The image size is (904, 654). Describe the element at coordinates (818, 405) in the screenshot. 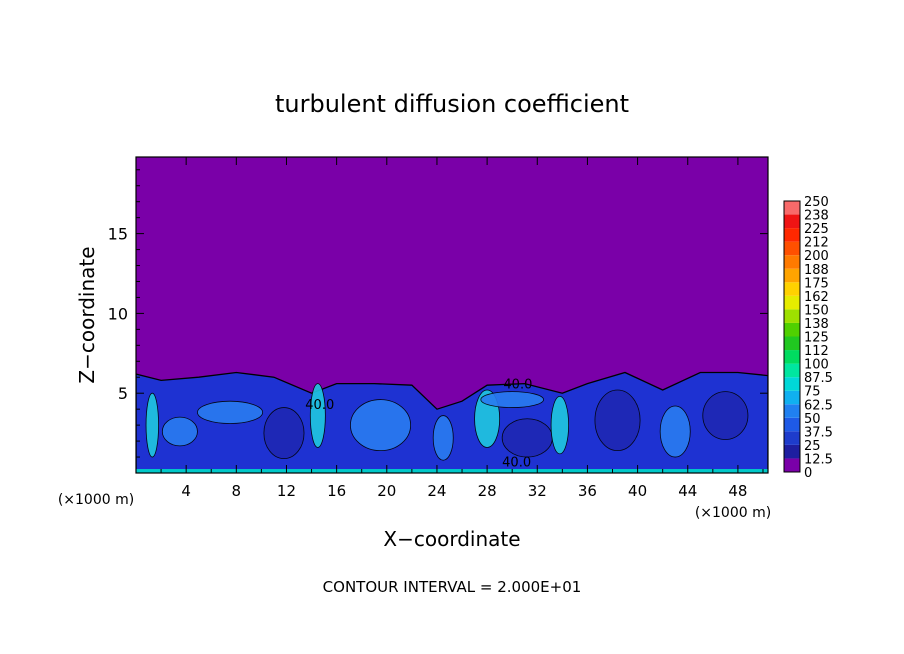

I see `colorbar-label: 62.5` at that location.